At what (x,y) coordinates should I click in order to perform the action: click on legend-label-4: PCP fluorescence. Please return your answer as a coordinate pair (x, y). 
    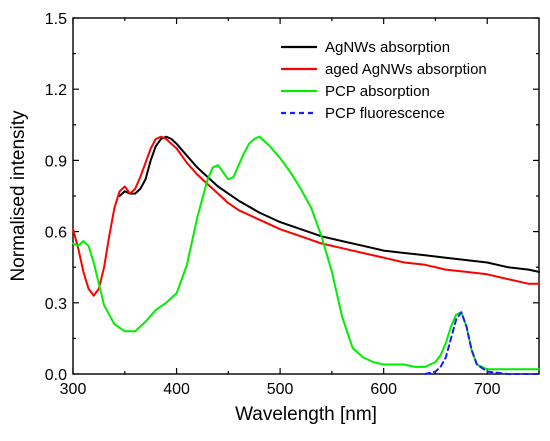
    Looking at the image, I should click on (385, 113).